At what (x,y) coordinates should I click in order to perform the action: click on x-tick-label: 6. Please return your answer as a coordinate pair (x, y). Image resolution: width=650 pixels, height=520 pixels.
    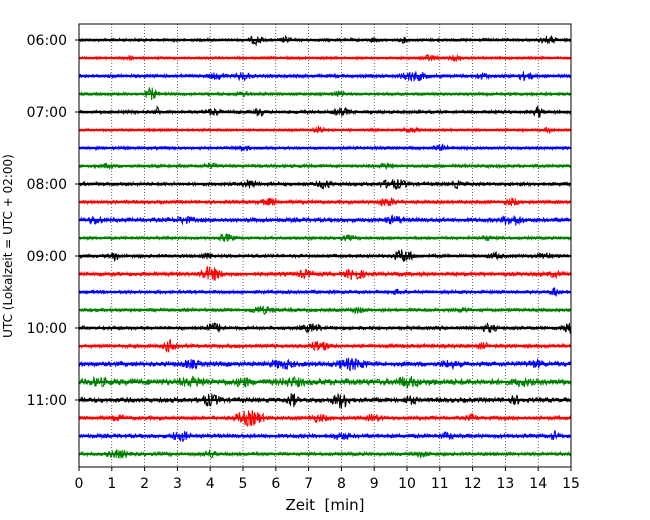
    Looking at the image, I should click on (275, 484).